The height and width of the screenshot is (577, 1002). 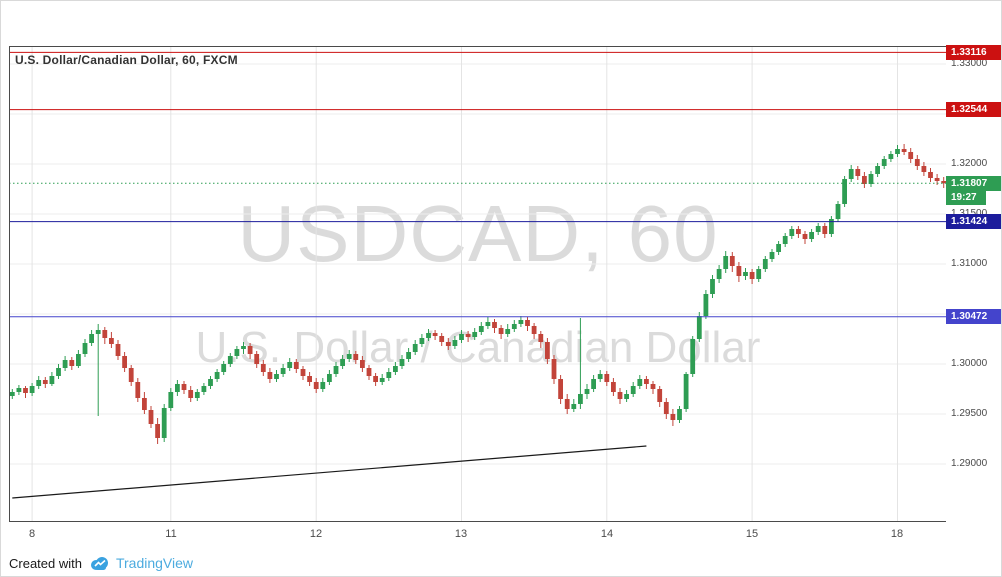 What do you see at coordinates (969, 463) in the screenshot?
I see `price-axis-label: 1.29000` at bounding box center [969, 463].